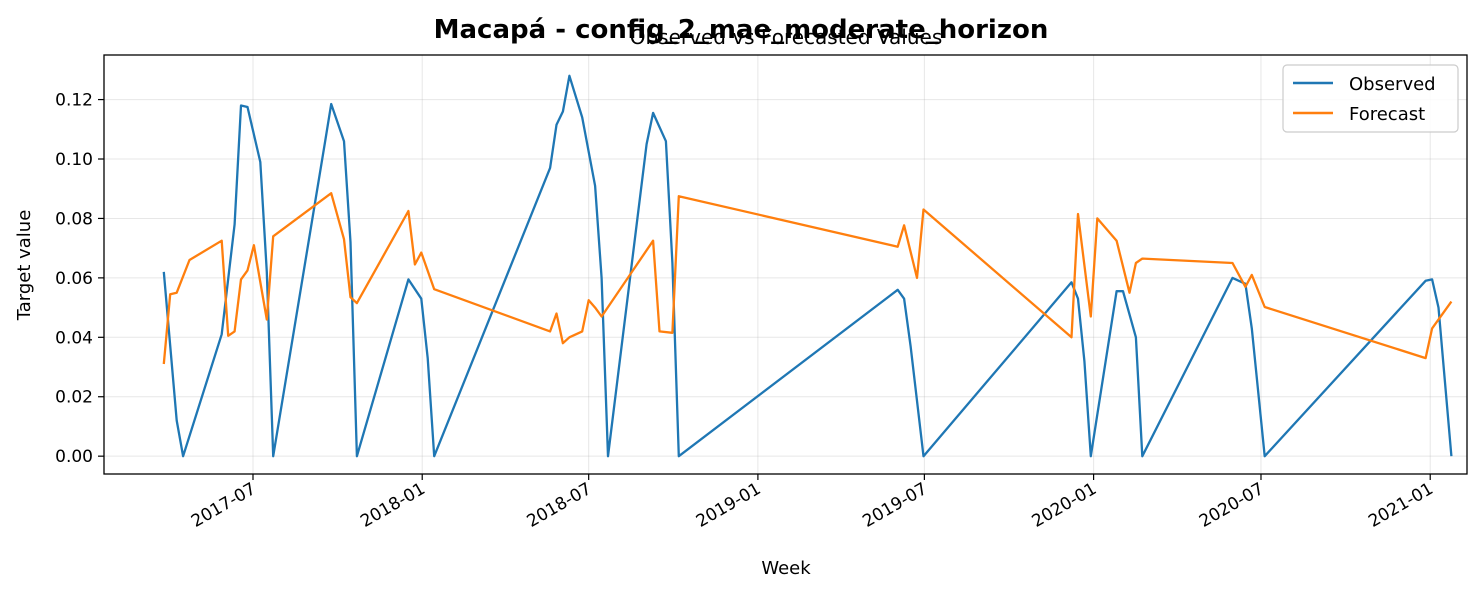 The height and width of the screenshot is (593, 1483). I want to click on y-tick-label: 0.08, so click(74, 219).